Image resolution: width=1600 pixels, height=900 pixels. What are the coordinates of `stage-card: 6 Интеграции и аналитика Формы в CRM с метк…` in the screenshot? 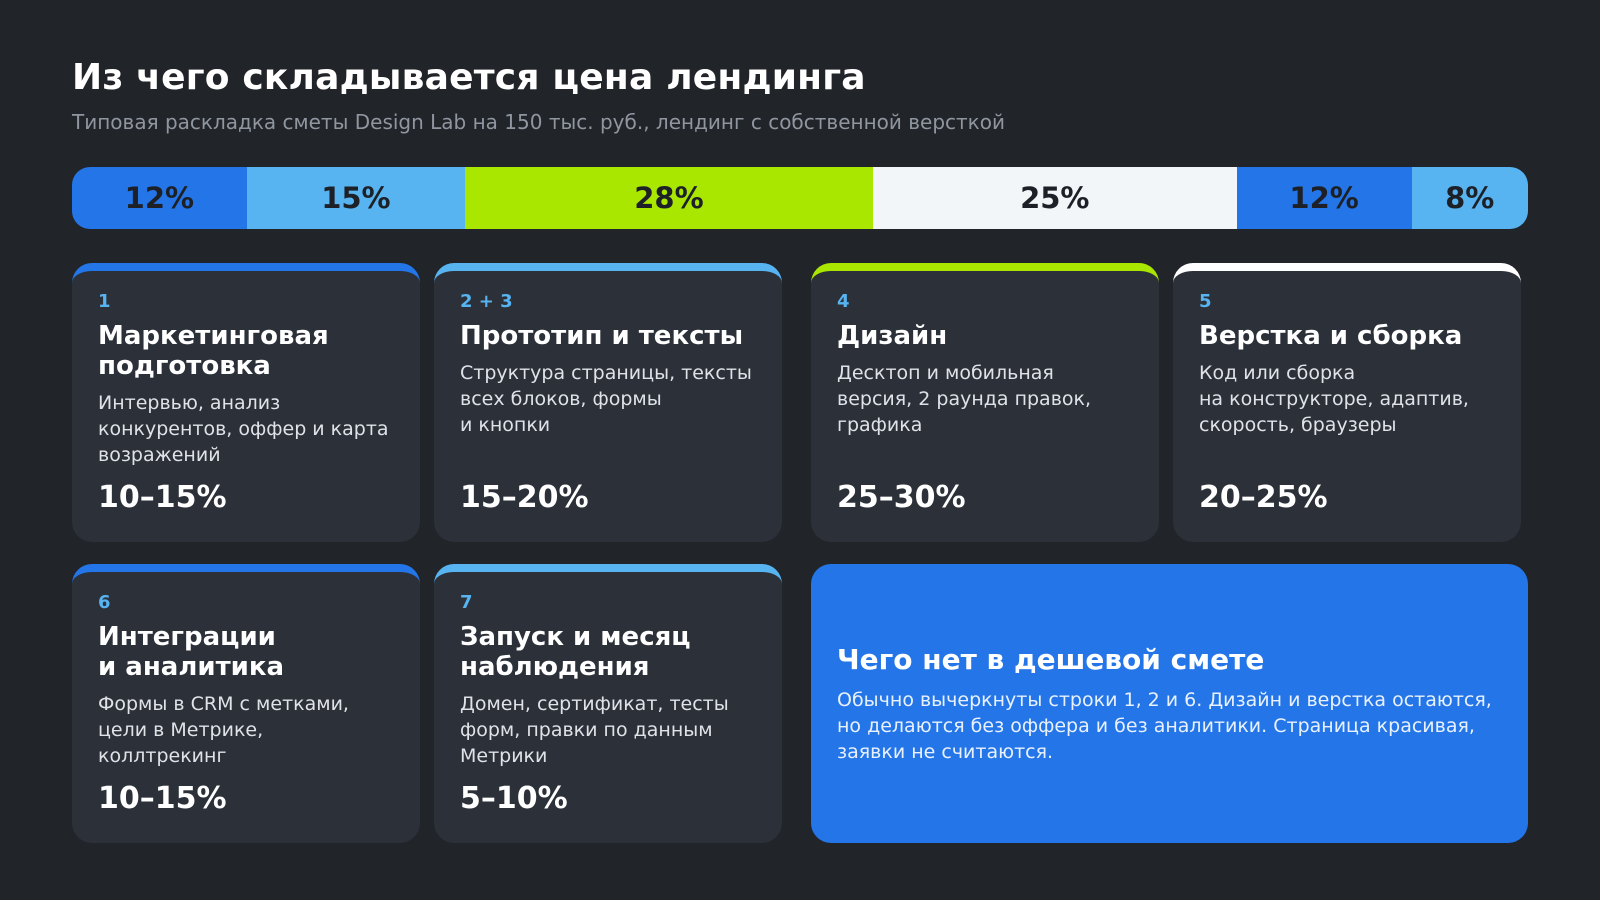 It's located at (246, 703).